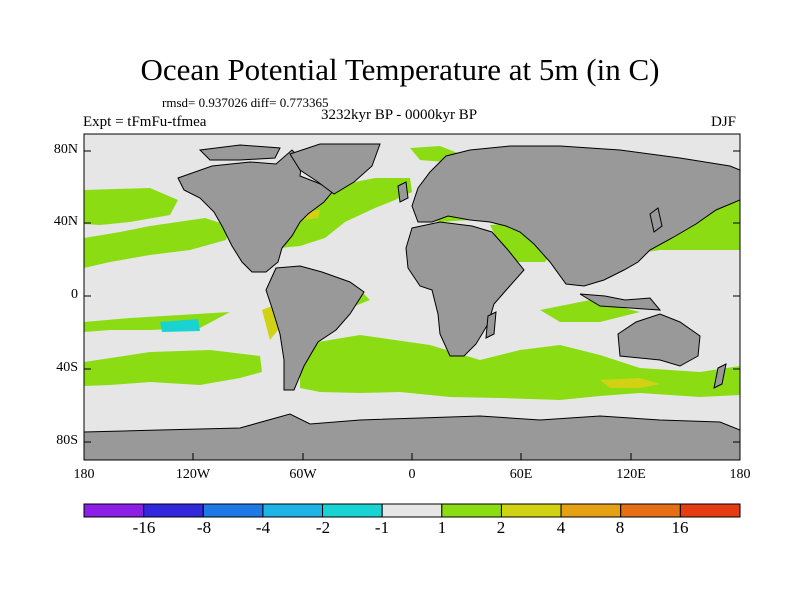 Image resolution: width=800 pixels, height=600 pixels. What do you see at coordinates (412, 436) in the screenshot?
I see `antarctica` at bounding box center [412, 436].